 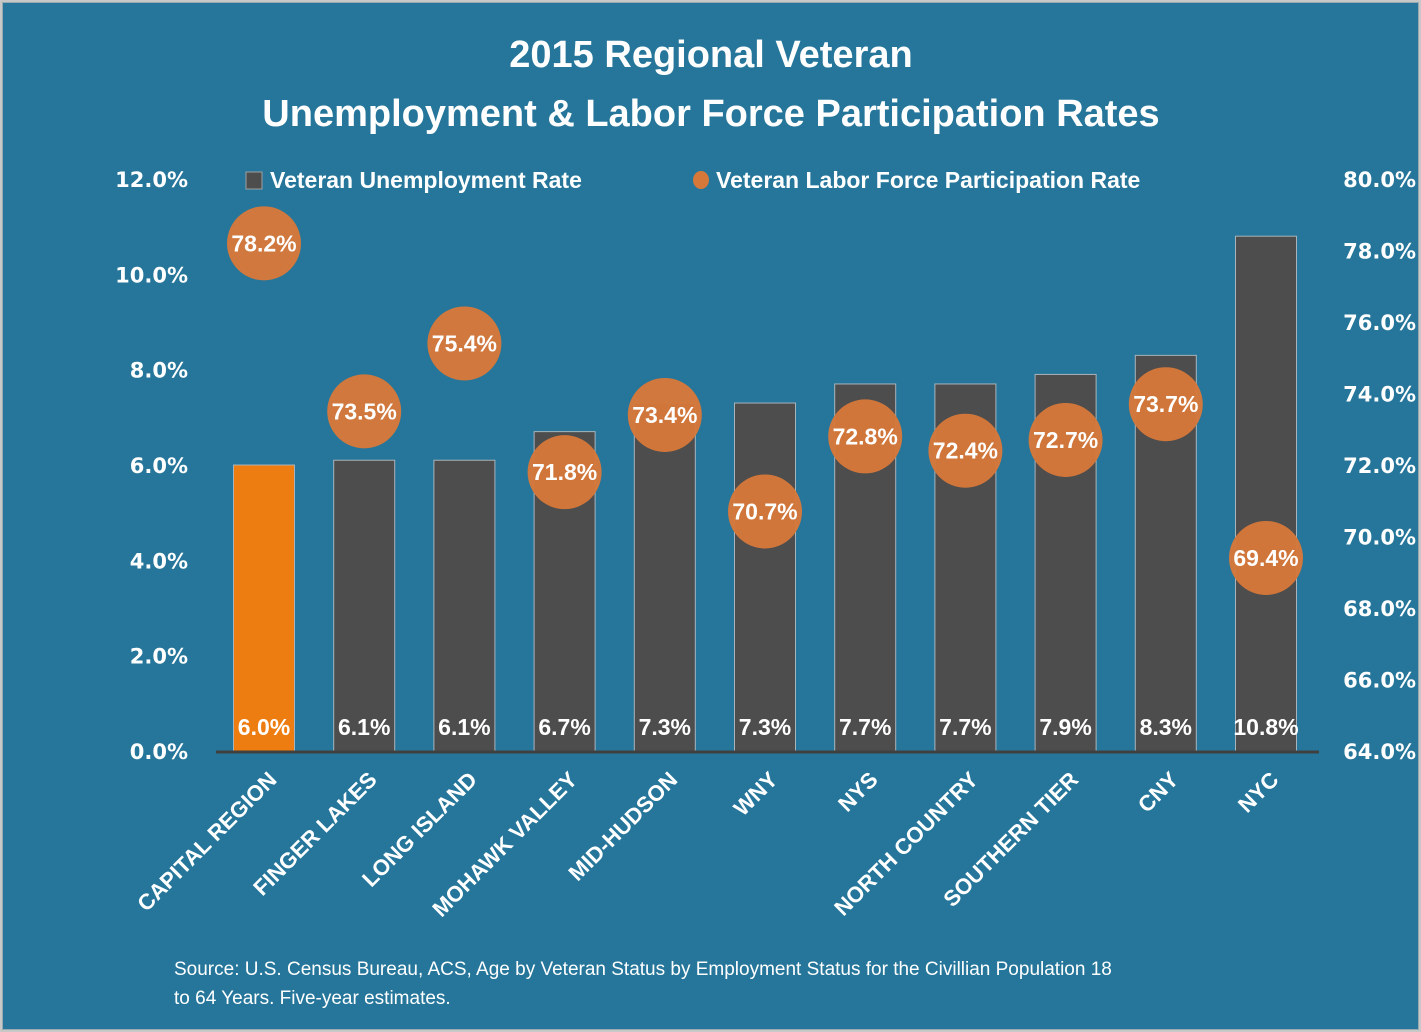 I want to click on scatter-data-label: 69.4%, so click(x=1265, y=558).